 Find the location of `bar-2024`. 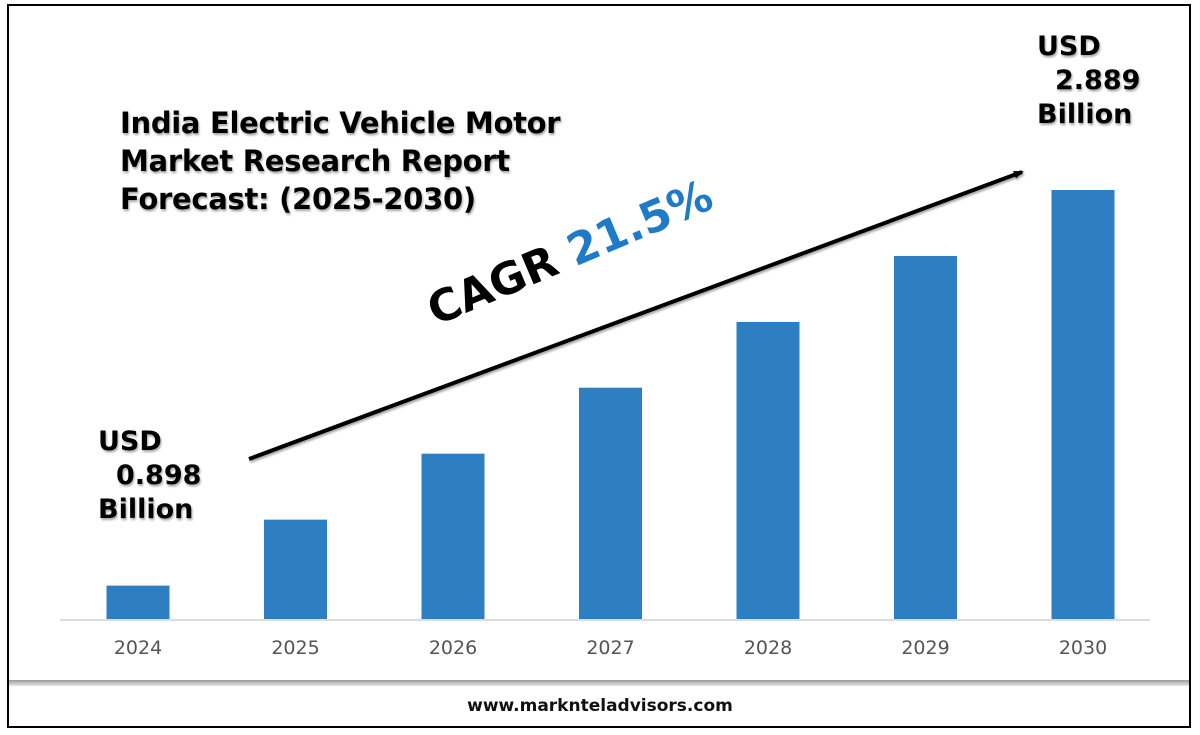

bar-2024 is located at coordinates (138, 602).